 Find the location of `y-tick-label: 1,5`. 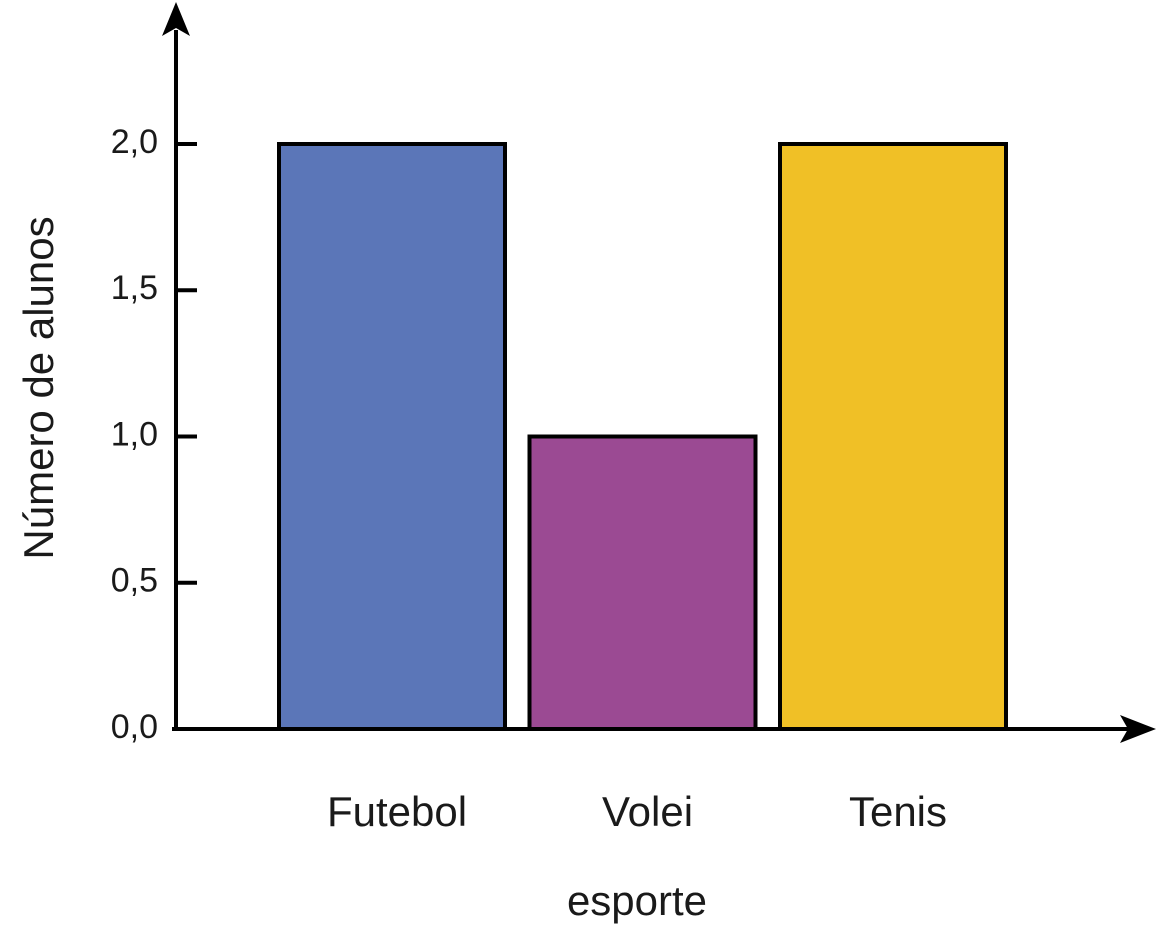

y-tick-label: 1,5 is located at coordinates (134, 288).